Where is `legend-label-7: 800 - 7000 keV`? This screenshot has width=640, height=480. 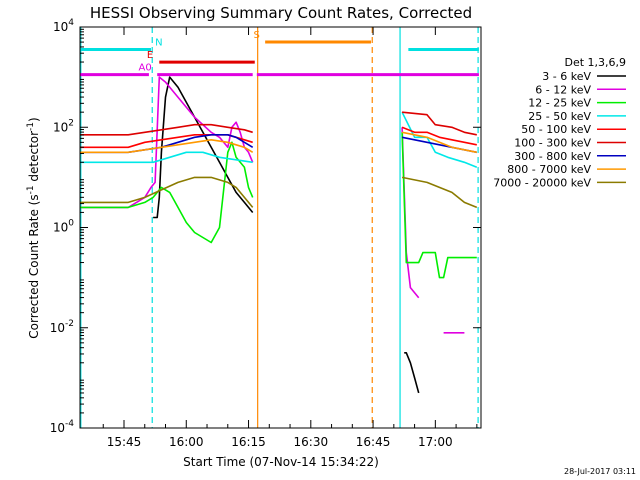 legend-label-7: 800 - 7000 keV is located at coordinates (549, 169).